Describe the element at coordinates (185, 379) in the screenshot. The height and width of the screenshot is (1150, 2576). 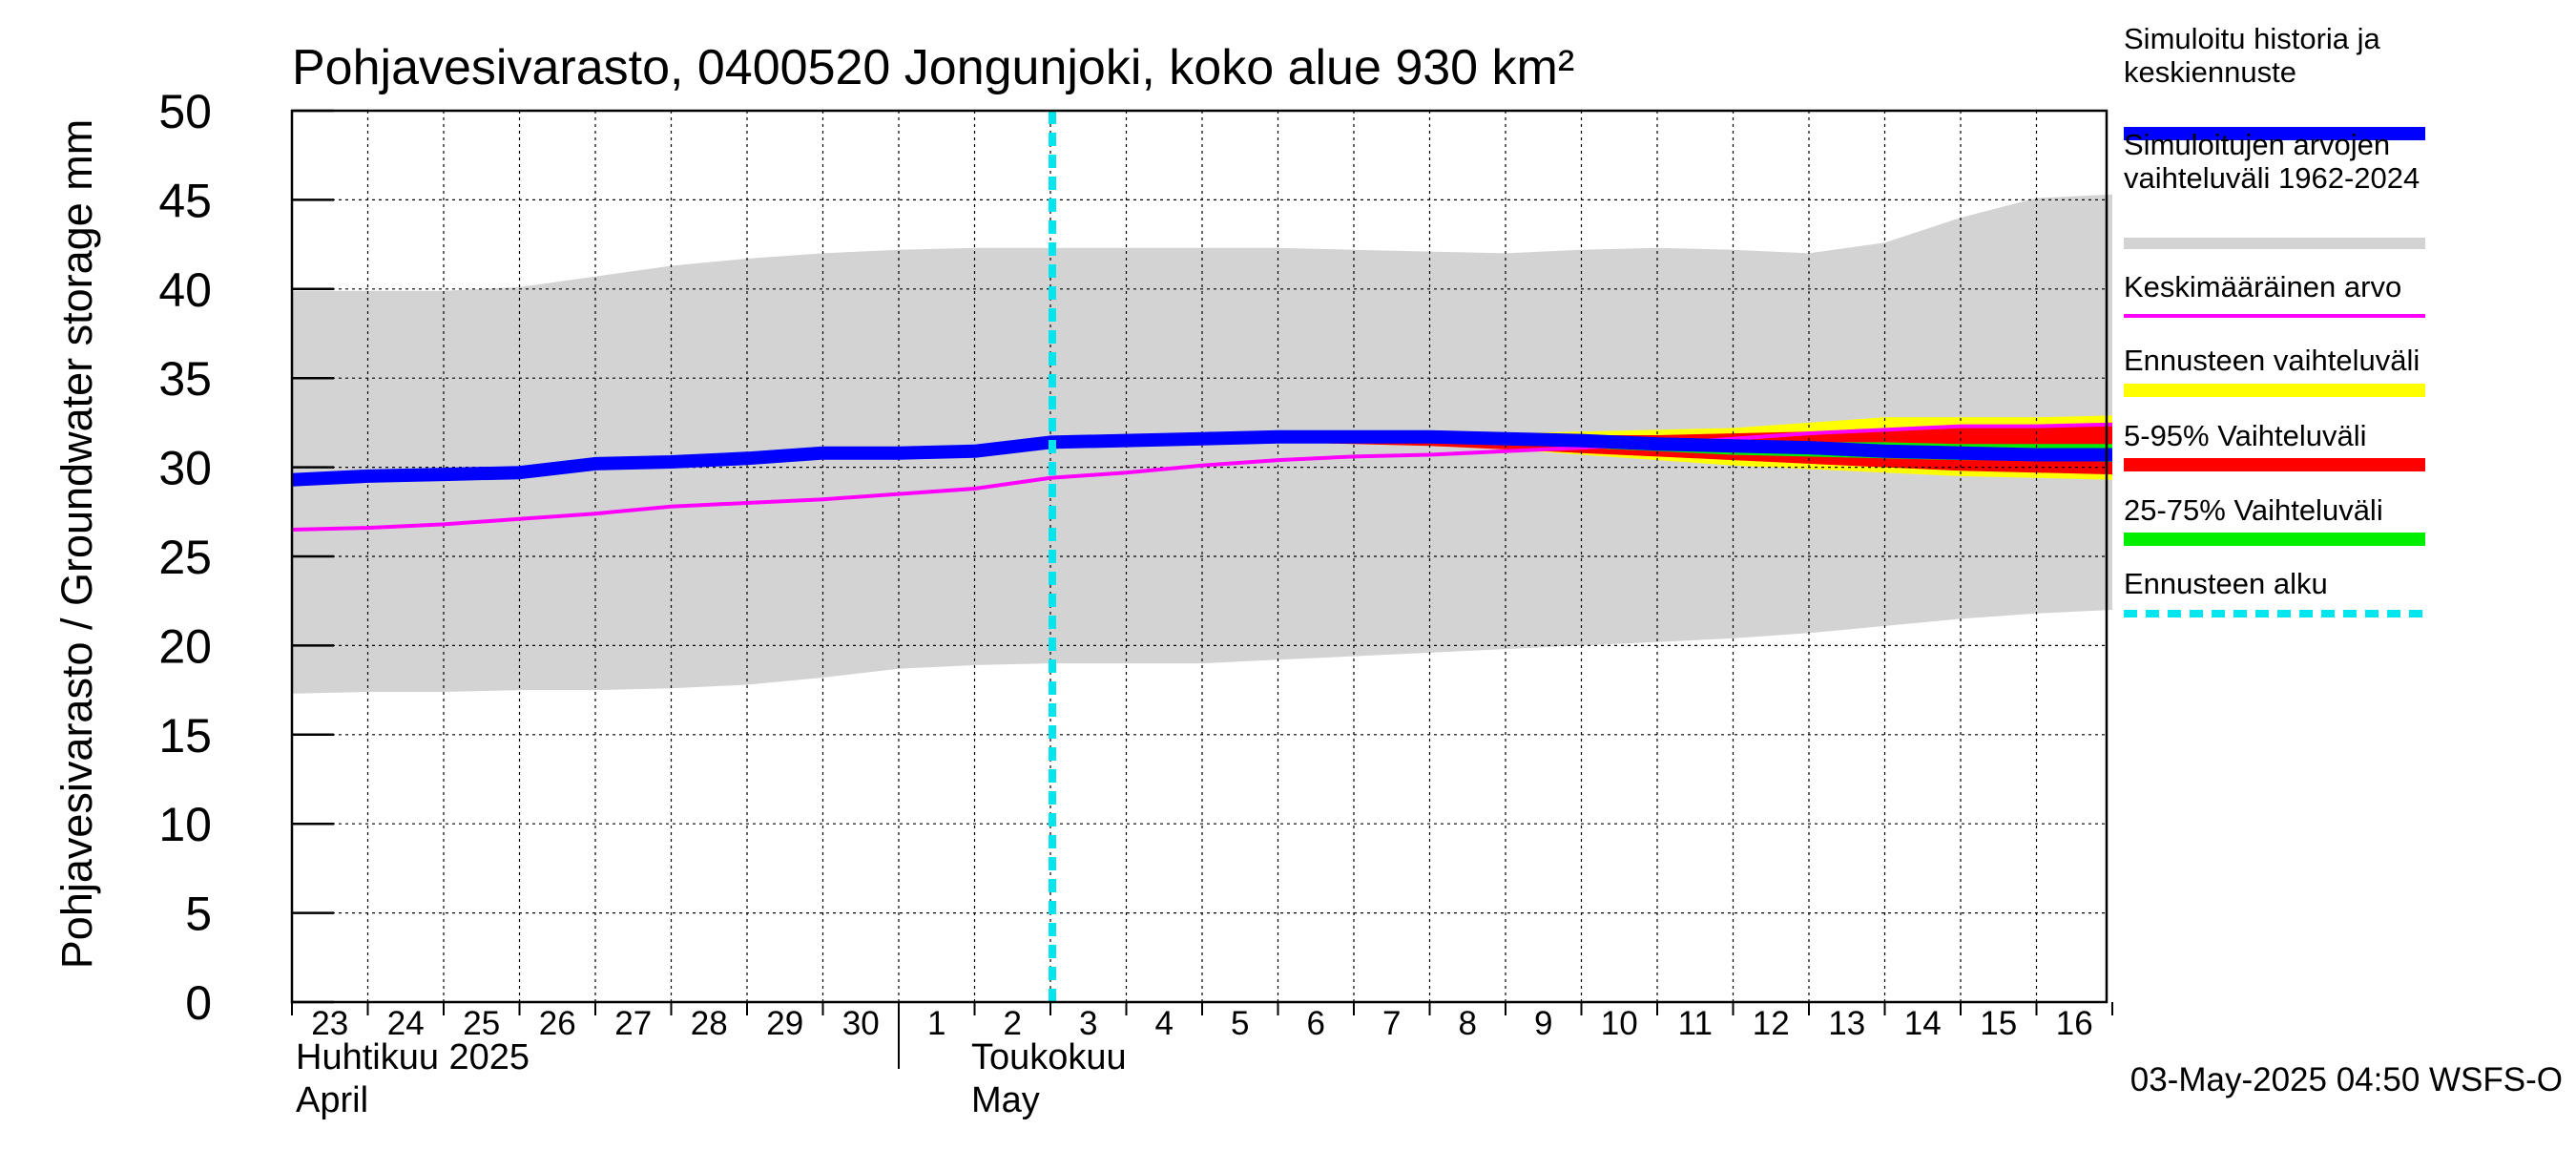
I see `y-tick-label: 35` at that location.